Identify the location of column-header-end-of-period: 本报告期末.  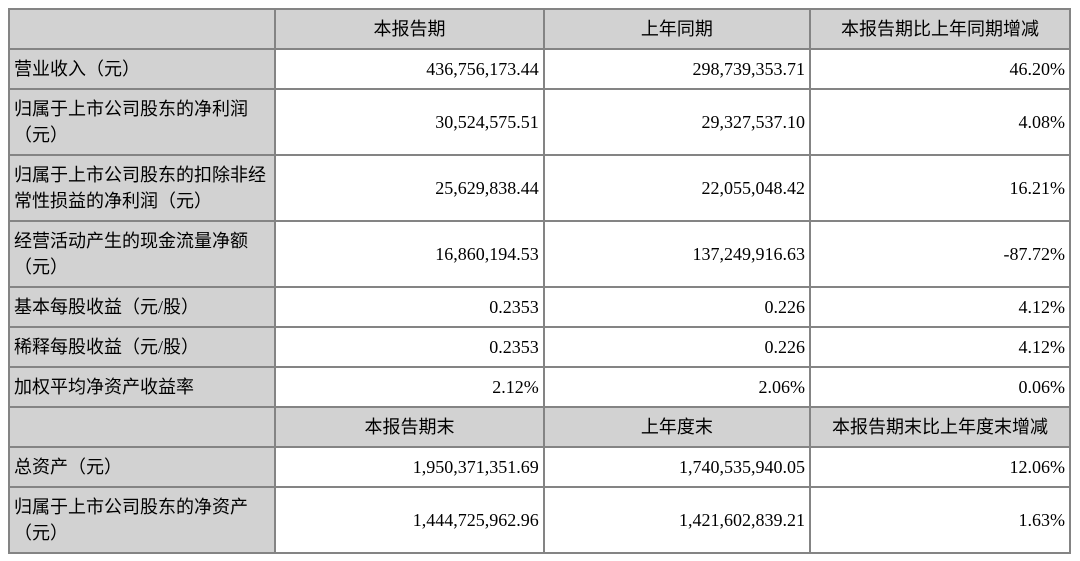
(409, 427).